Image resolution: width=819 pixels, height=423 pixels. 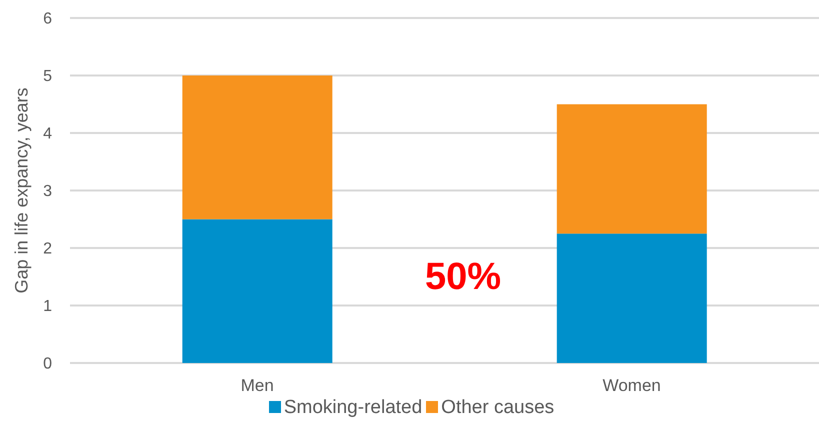 I want to click on y-tick-label: 0, so click(x=47, y=364).